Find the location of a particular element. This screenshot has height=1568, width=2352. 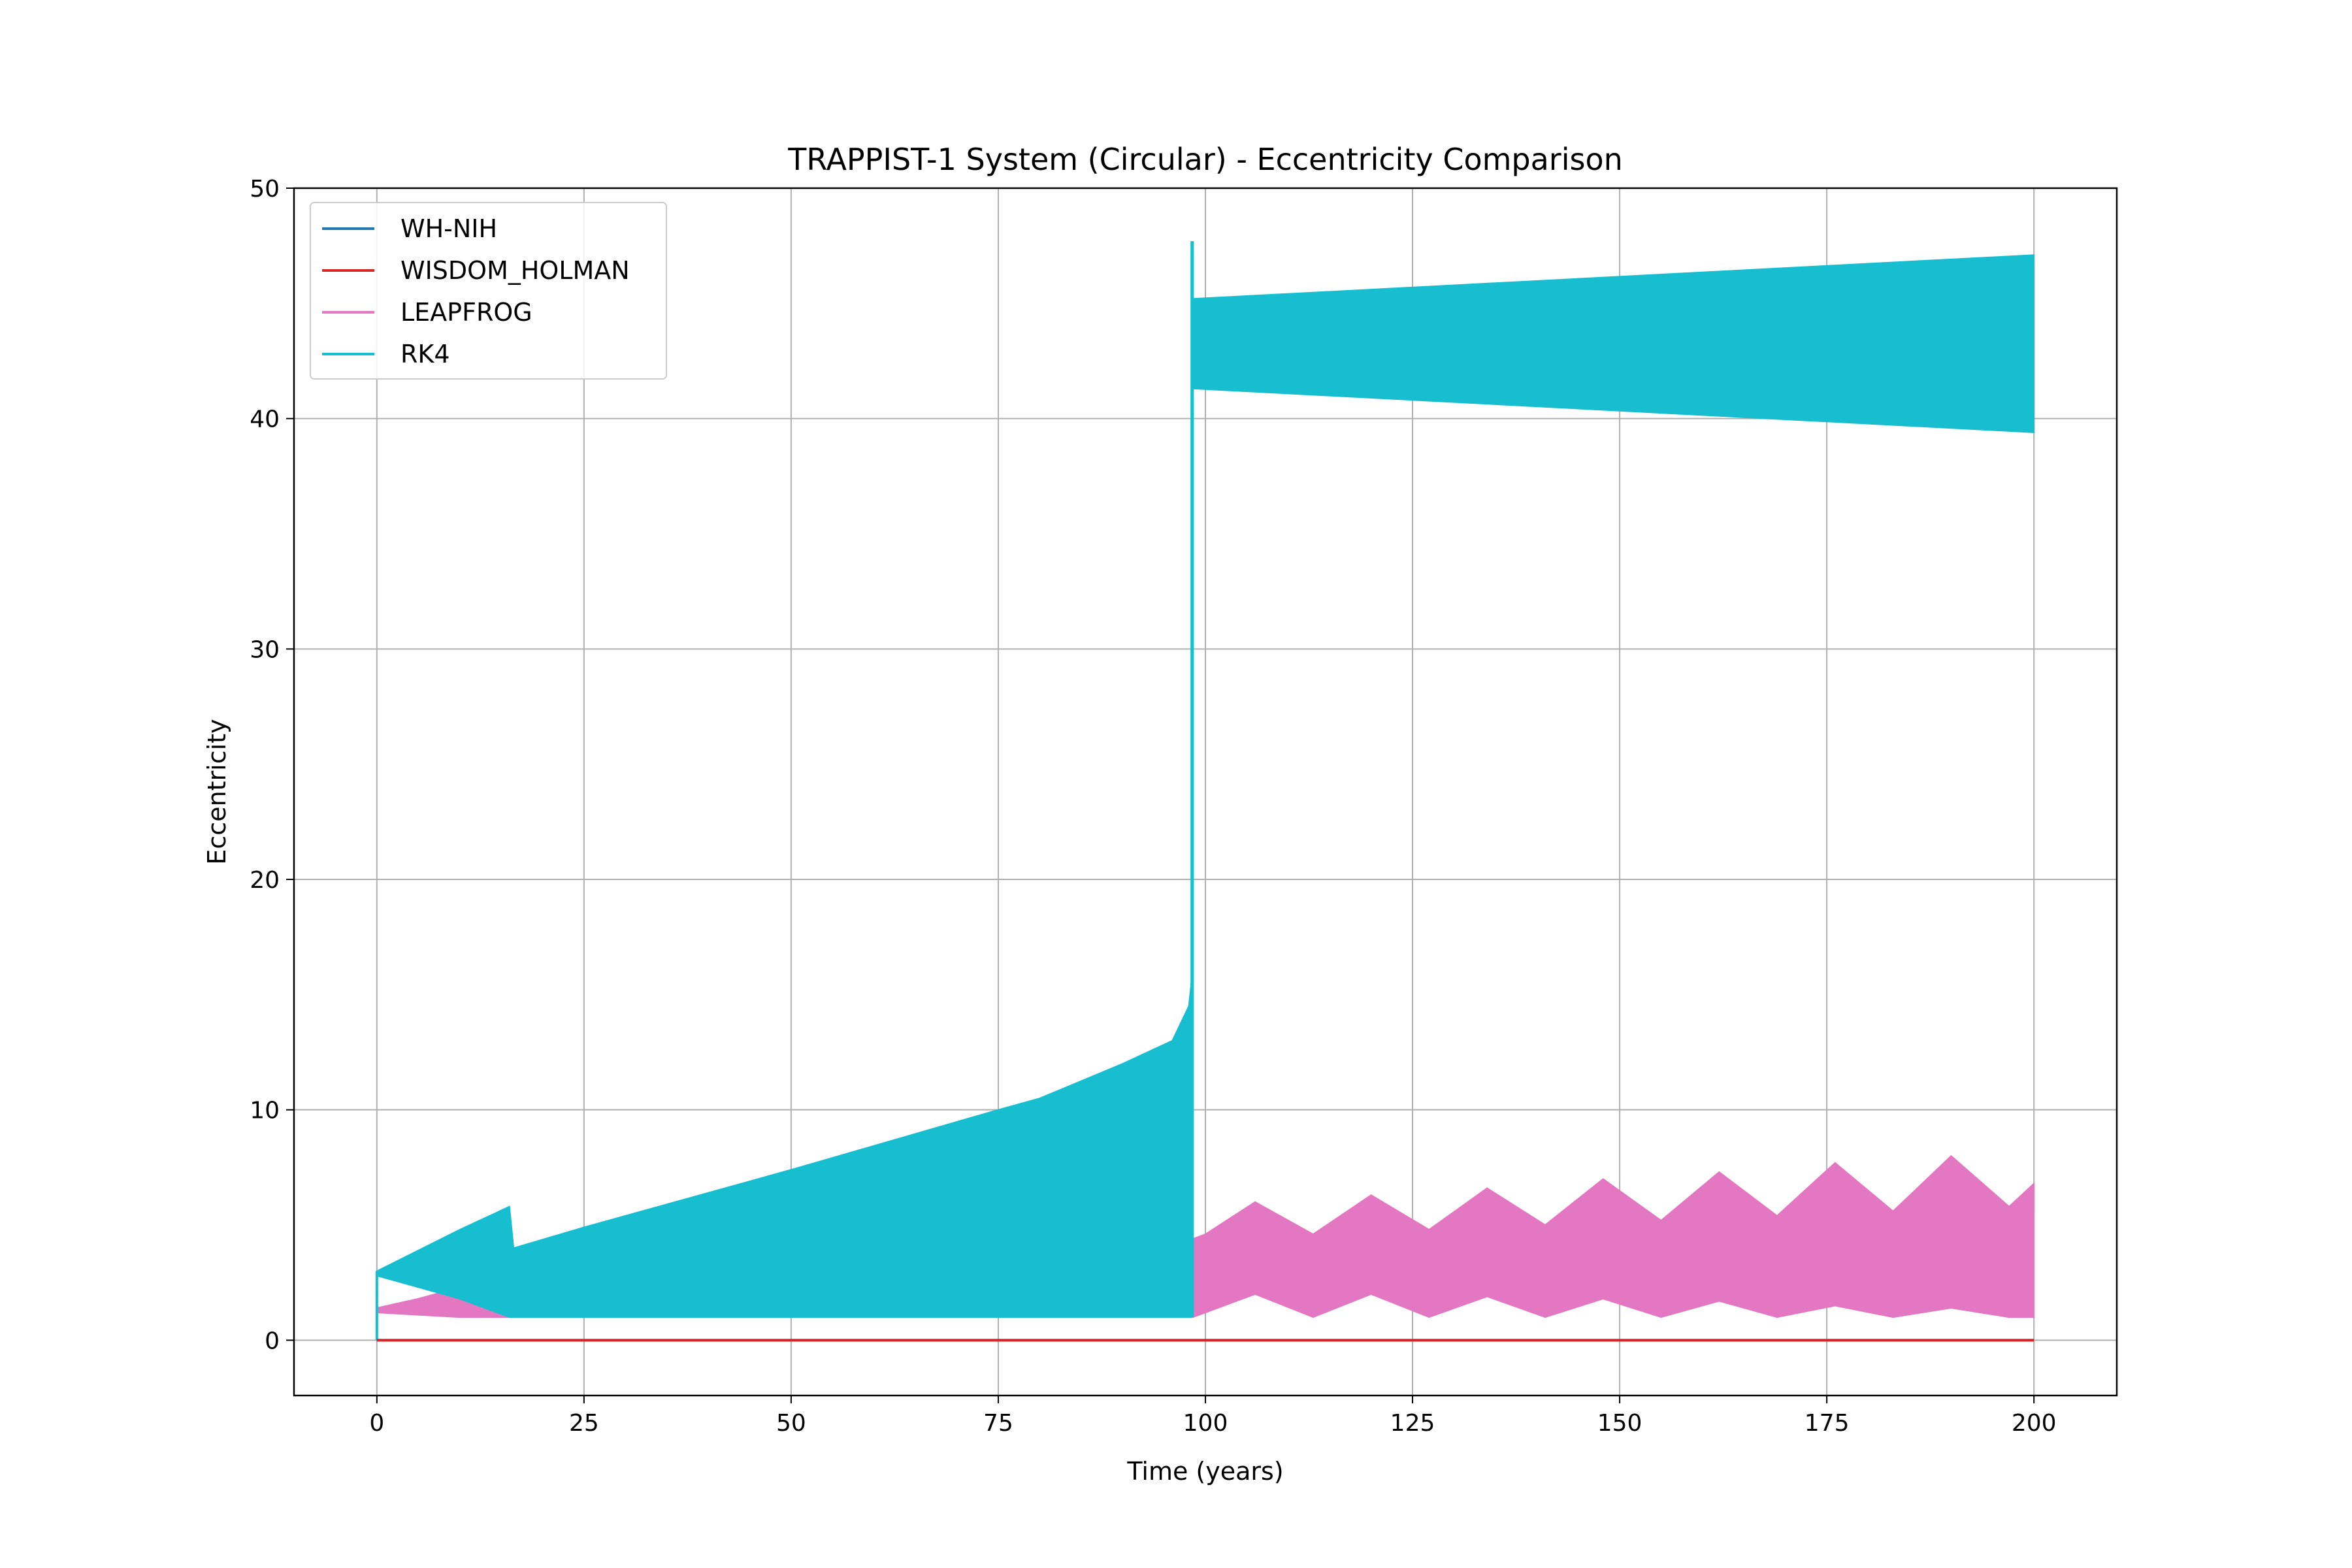

legend-label: RK4 is located at coordinates (425, 354).